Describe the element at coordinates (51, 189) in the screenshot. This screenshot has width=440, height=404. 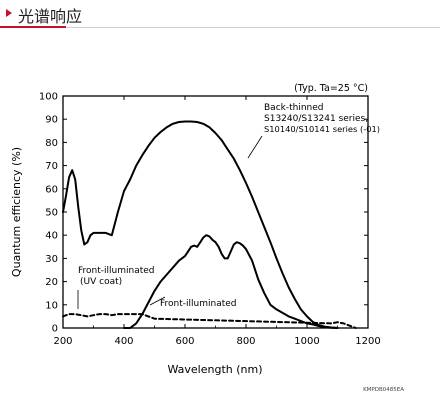
I see `y-tick-label: 60` at that location.